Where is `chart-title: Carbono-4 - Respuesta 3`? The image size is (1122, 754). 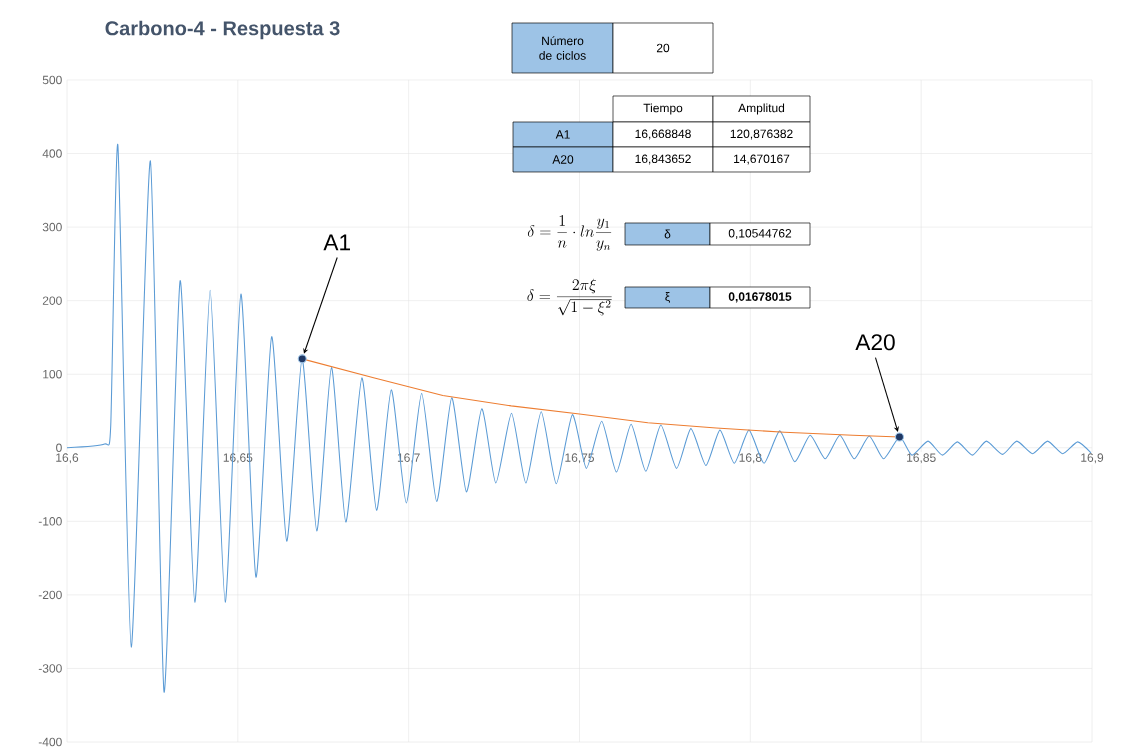
chart-title: Carbono-4 - Respuesta 3 is located at coordinates (222, 30).